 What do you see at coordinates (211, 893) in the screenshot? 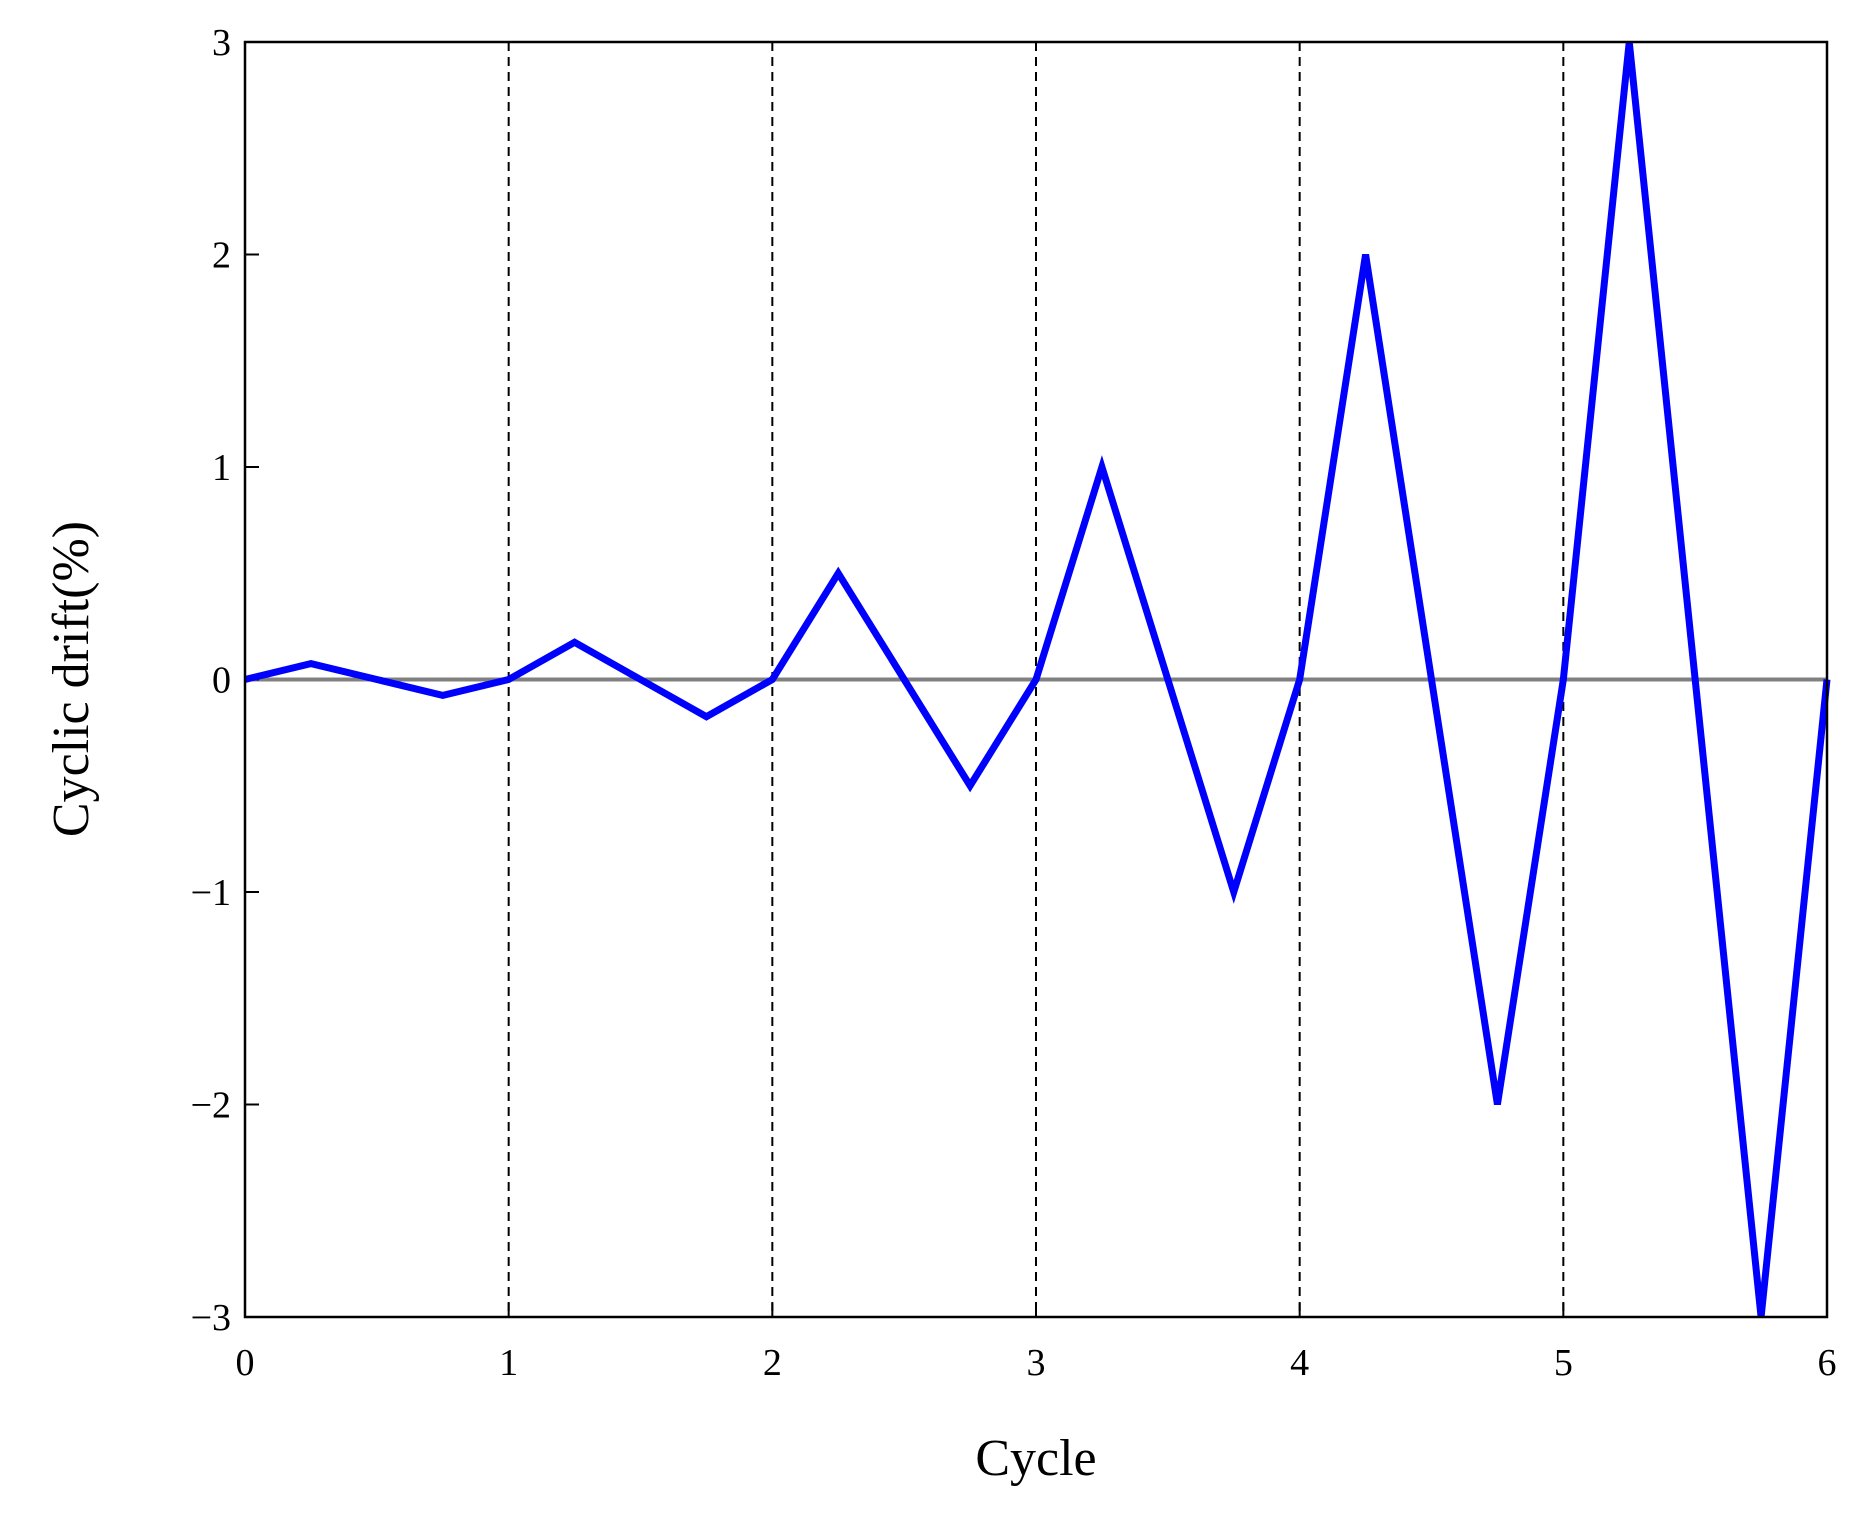
I see `y-tick-label: −1` at bounding box center [211, 893].